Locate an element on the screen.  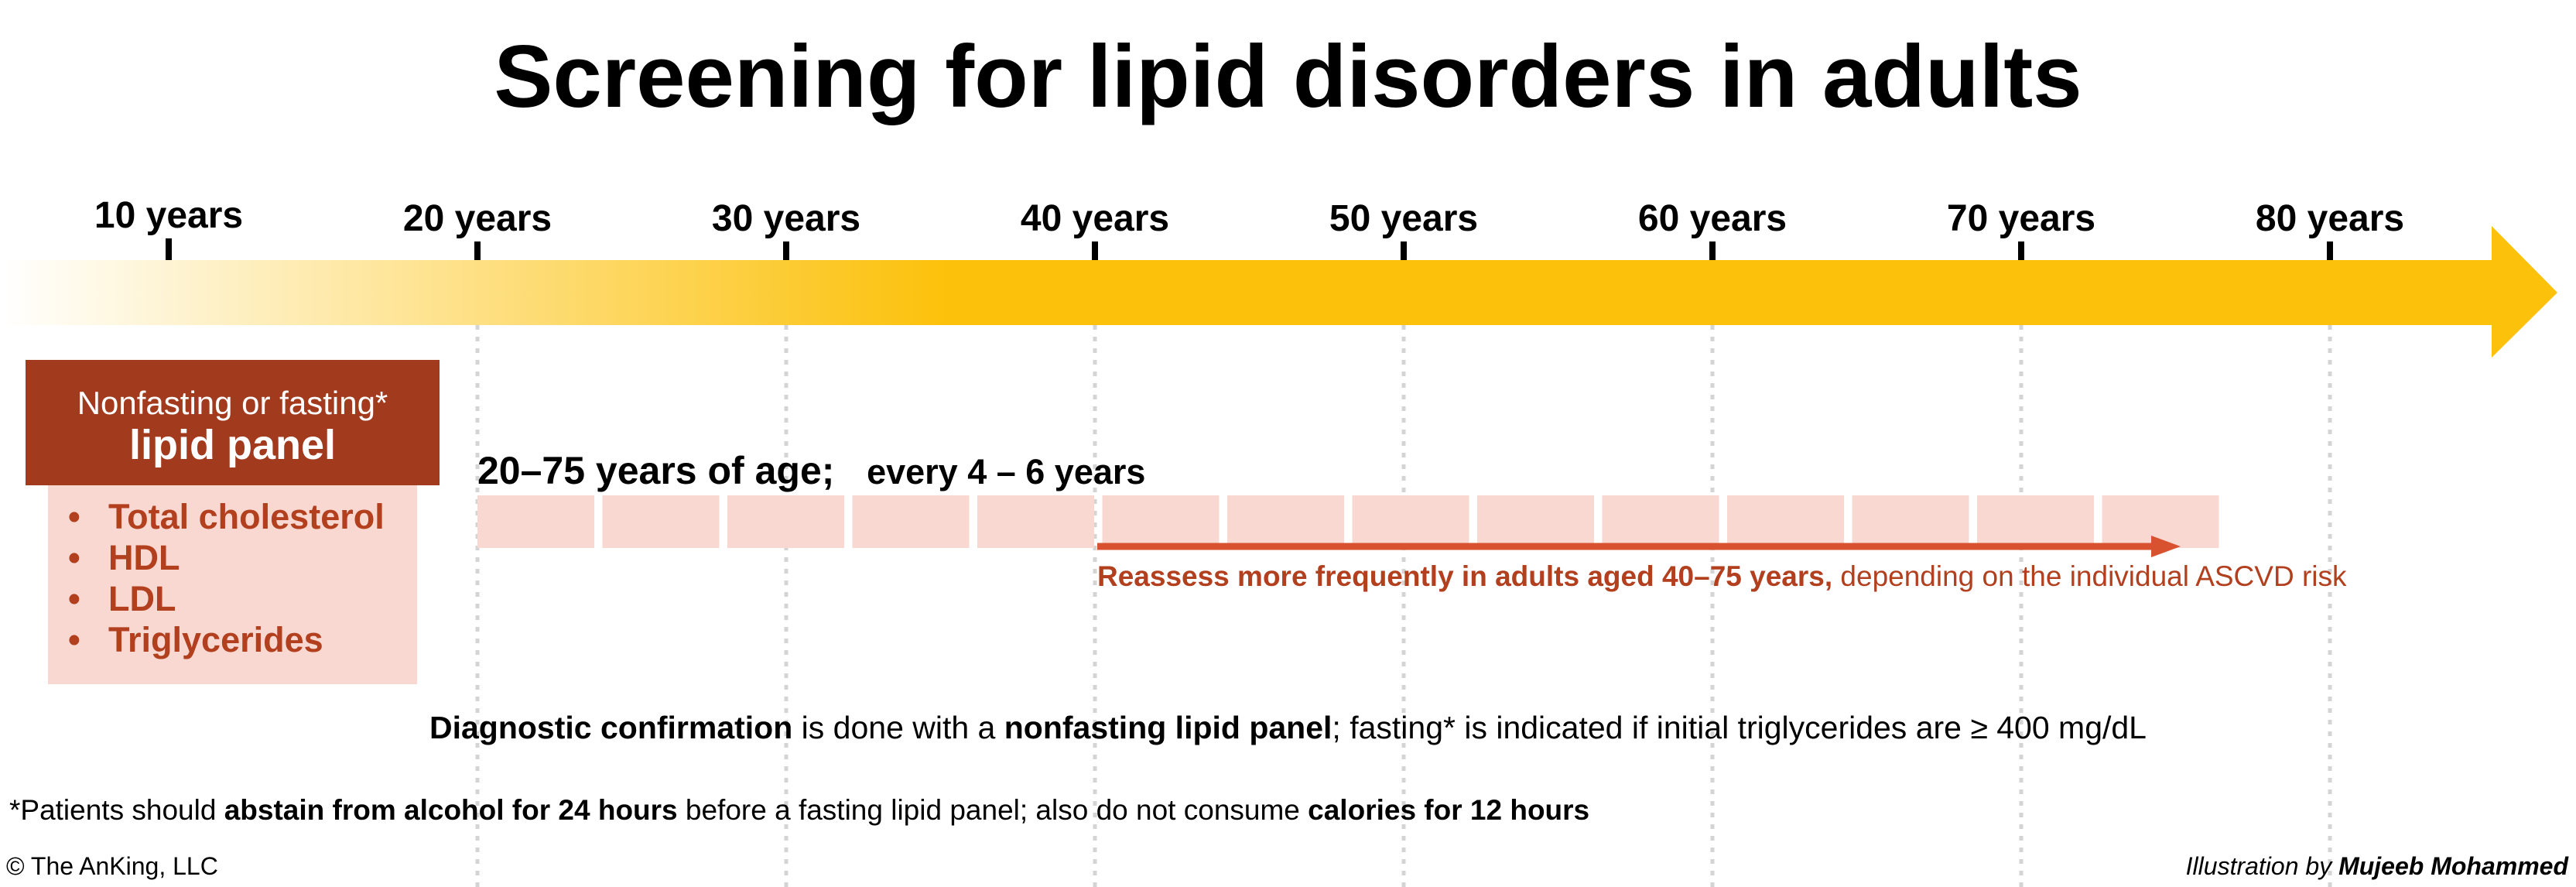
screening-range-label: 20–75 years of age; every 4 – 6 years is located at coordinates (811, 471).